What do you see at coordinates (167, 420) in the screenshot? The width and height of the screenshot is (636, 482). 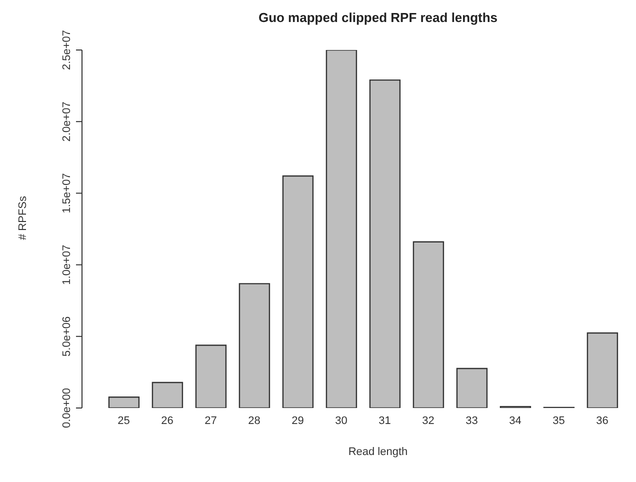 I see `x-tick-label: 26` at bounding box center [167, 420].